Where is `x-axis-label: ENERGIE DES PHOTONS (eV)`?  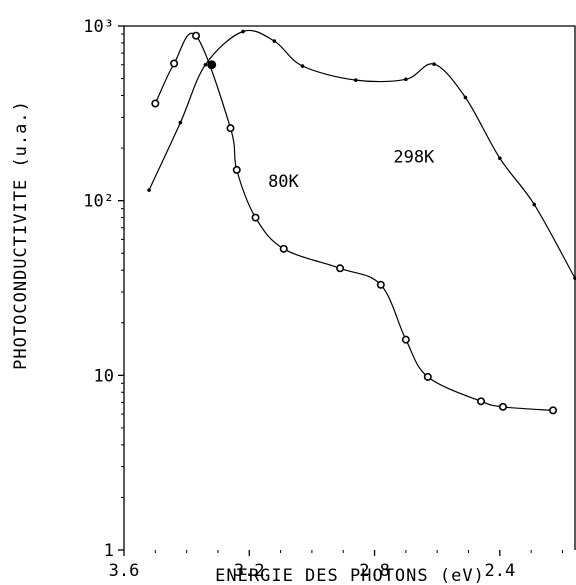
x-axis-label: ENERGIE DES PHOTONS (eV) is located at coordinates (350, 575).